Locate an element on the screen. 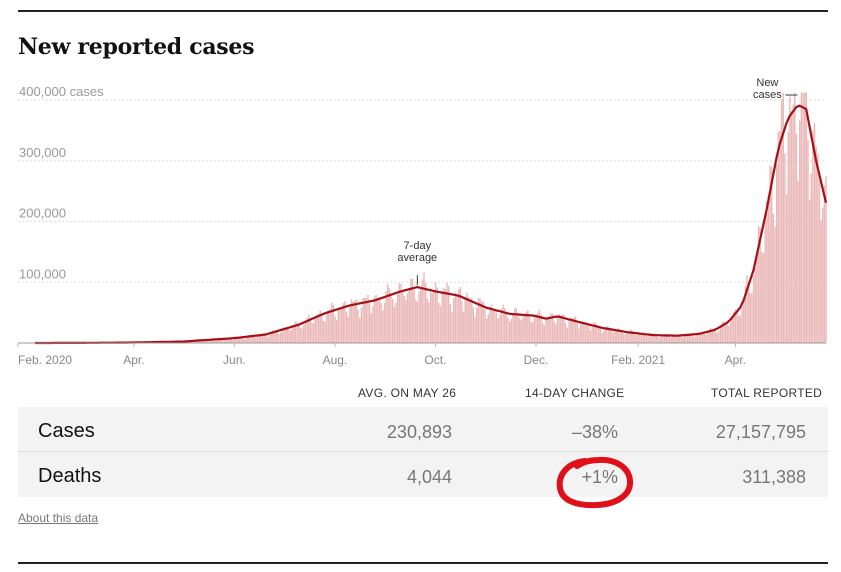  annotation-label: average is located at coordinates (417, 258).